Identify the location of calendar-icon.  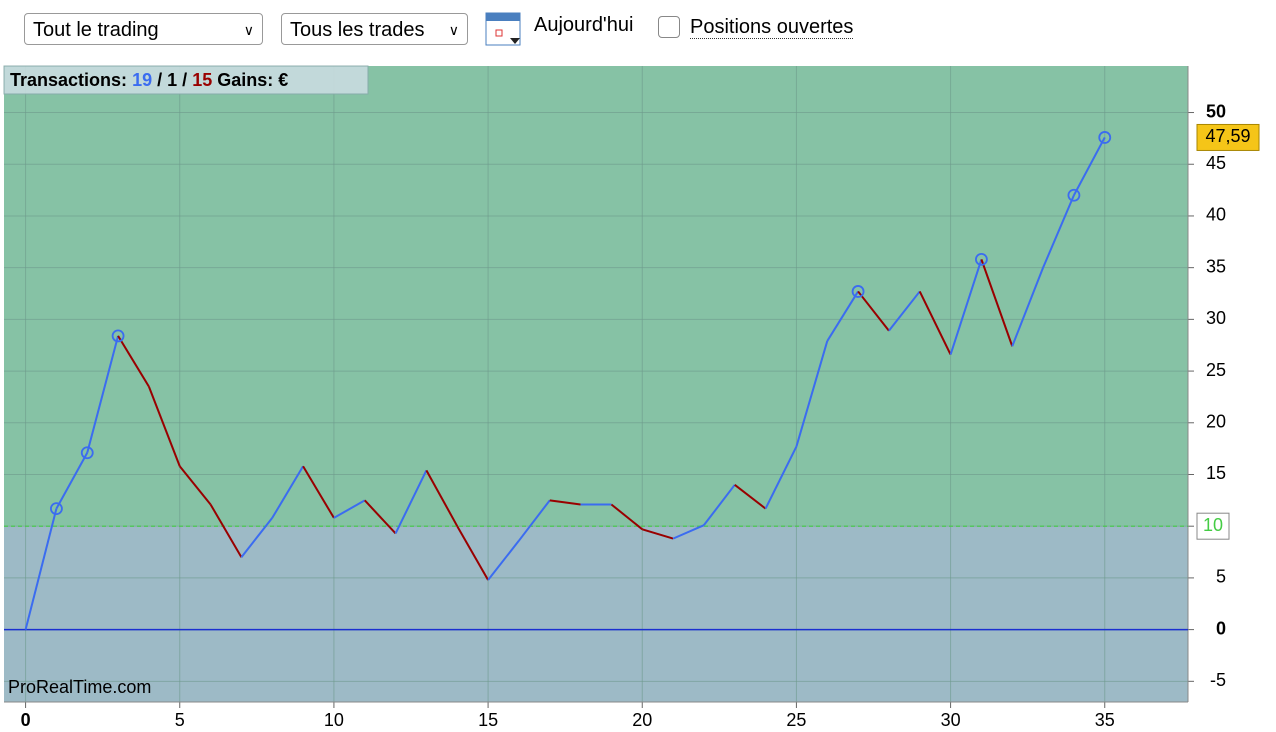
(504, 29).